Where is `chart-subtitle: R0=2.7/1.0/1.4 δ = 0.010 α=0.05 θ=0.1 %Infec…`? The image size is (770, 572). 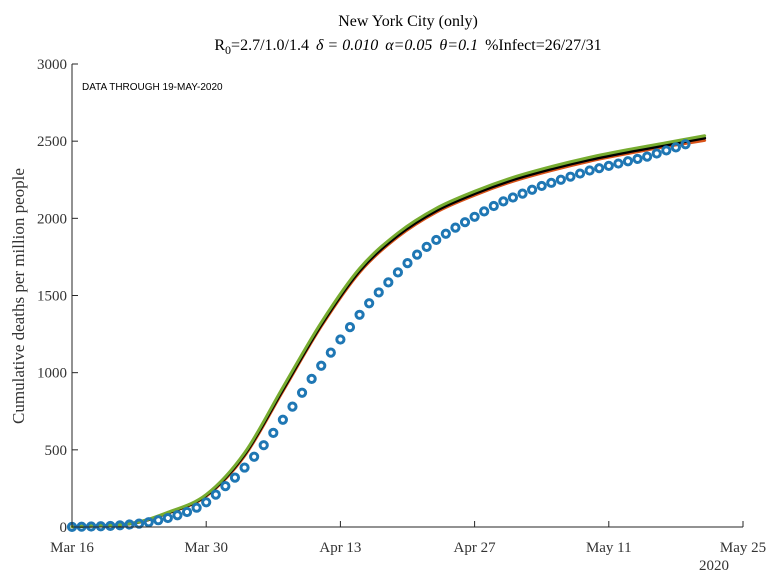
chart-subtitle: R0=2.7/1.0/1.4 δ = 0.010 α=0.05 θ=0.1 %Infec… is located at coordinates (407, 47).